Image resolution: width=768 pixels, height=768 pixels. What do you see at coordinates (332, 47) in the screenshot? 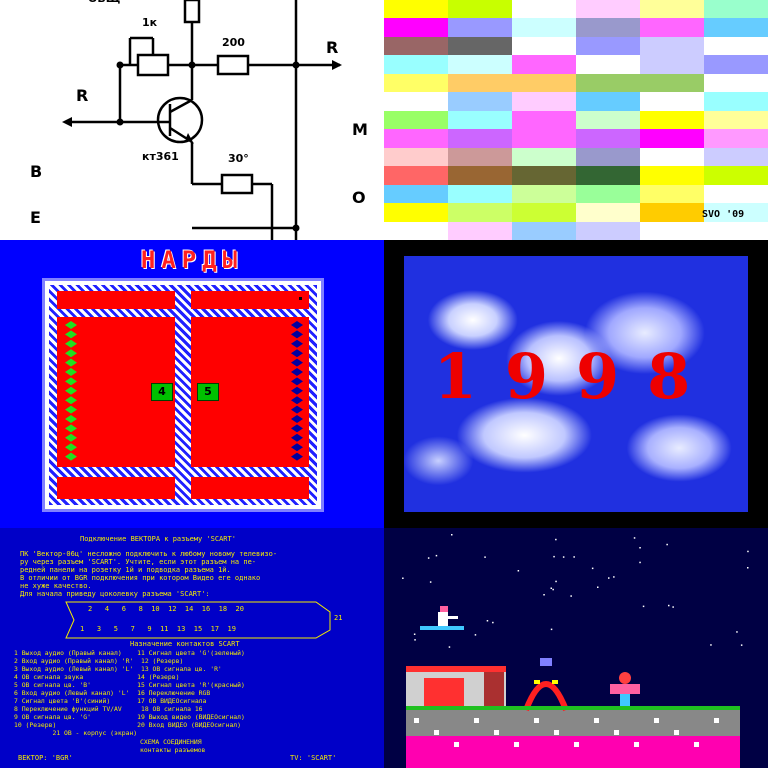
I see `label-r-right: R` at bounding box center [332, 47].